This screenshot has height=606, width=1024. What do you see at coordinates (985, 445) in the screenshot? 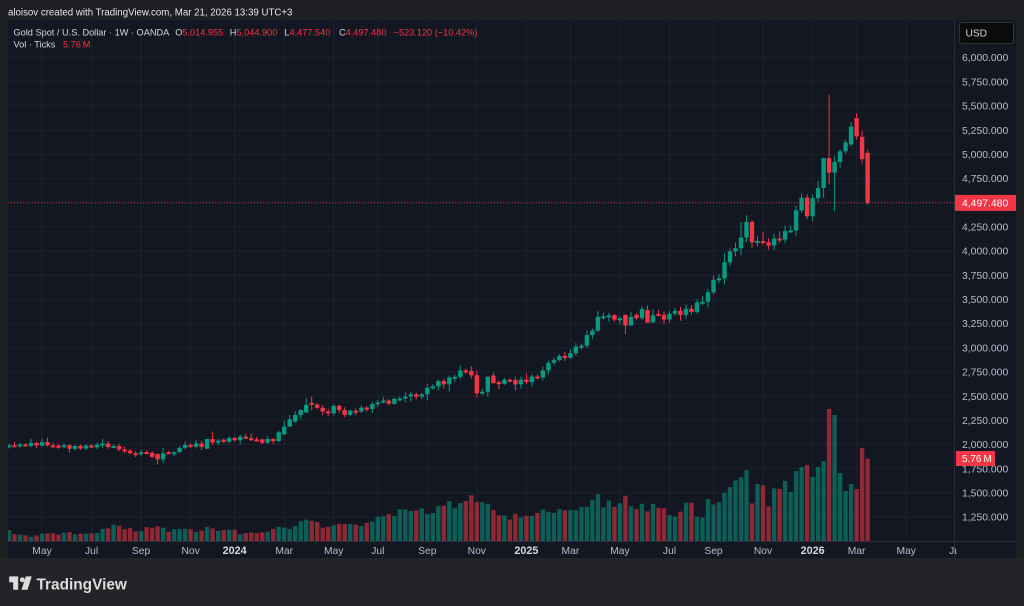
I see `svg-text: 2,000.000` at bounding box center [985, 445].